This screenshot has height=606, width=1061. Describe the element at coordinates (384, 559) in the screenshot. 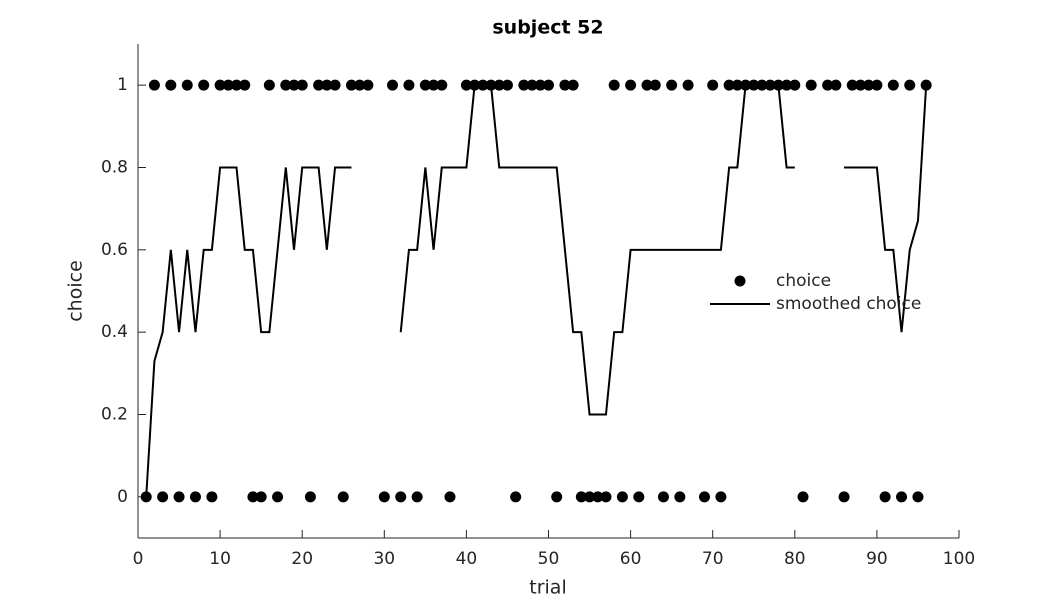

I see `x-tick-label: 30` at that location.